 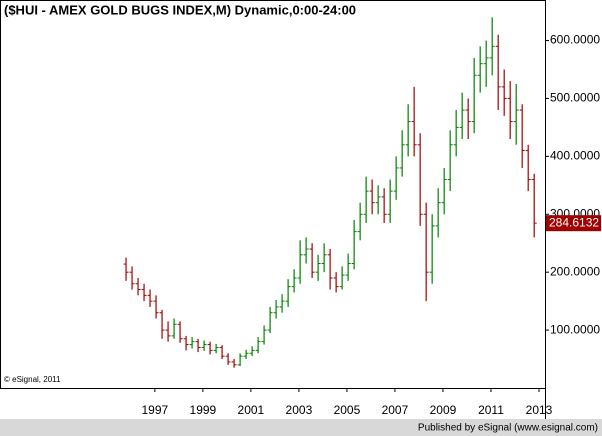 I want to click on footer: Published by eSignal (www.esignal.com), so click(x=508, y=428).